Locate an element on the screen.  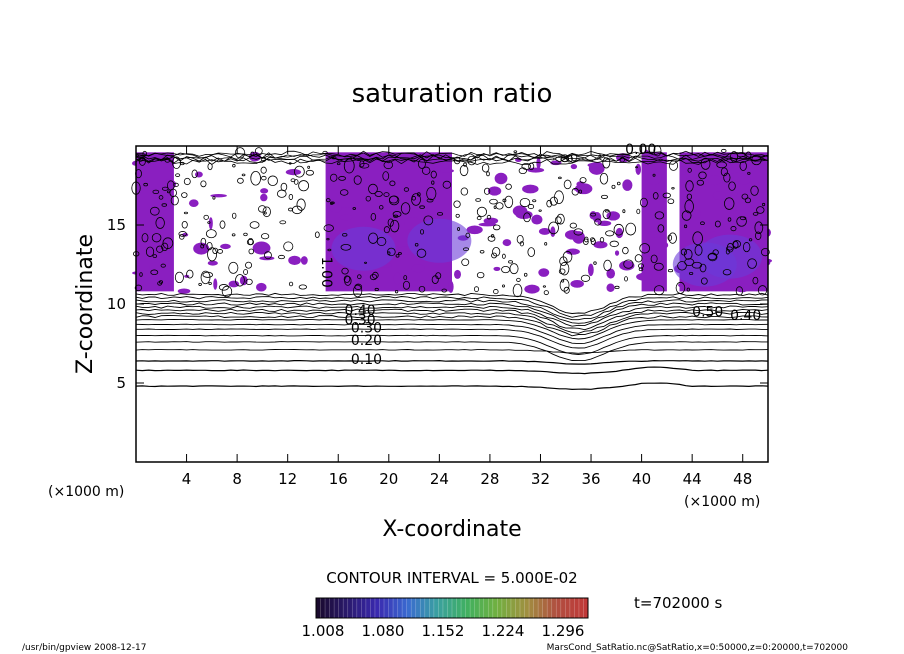
x-tick-label: 32 is located at coordinates (540, 479).